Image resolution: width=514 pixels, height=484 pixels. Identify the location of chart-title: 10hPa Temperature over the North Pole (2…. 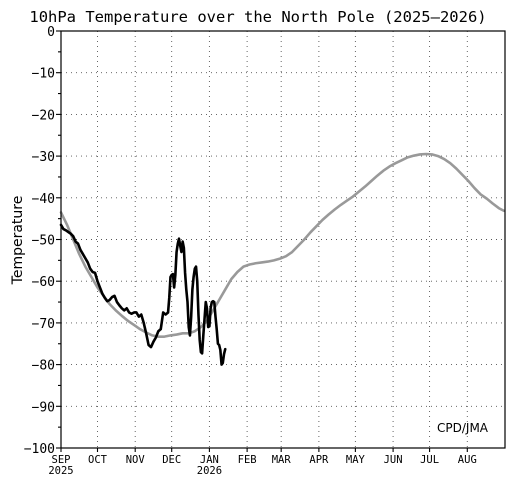
(257, 17).